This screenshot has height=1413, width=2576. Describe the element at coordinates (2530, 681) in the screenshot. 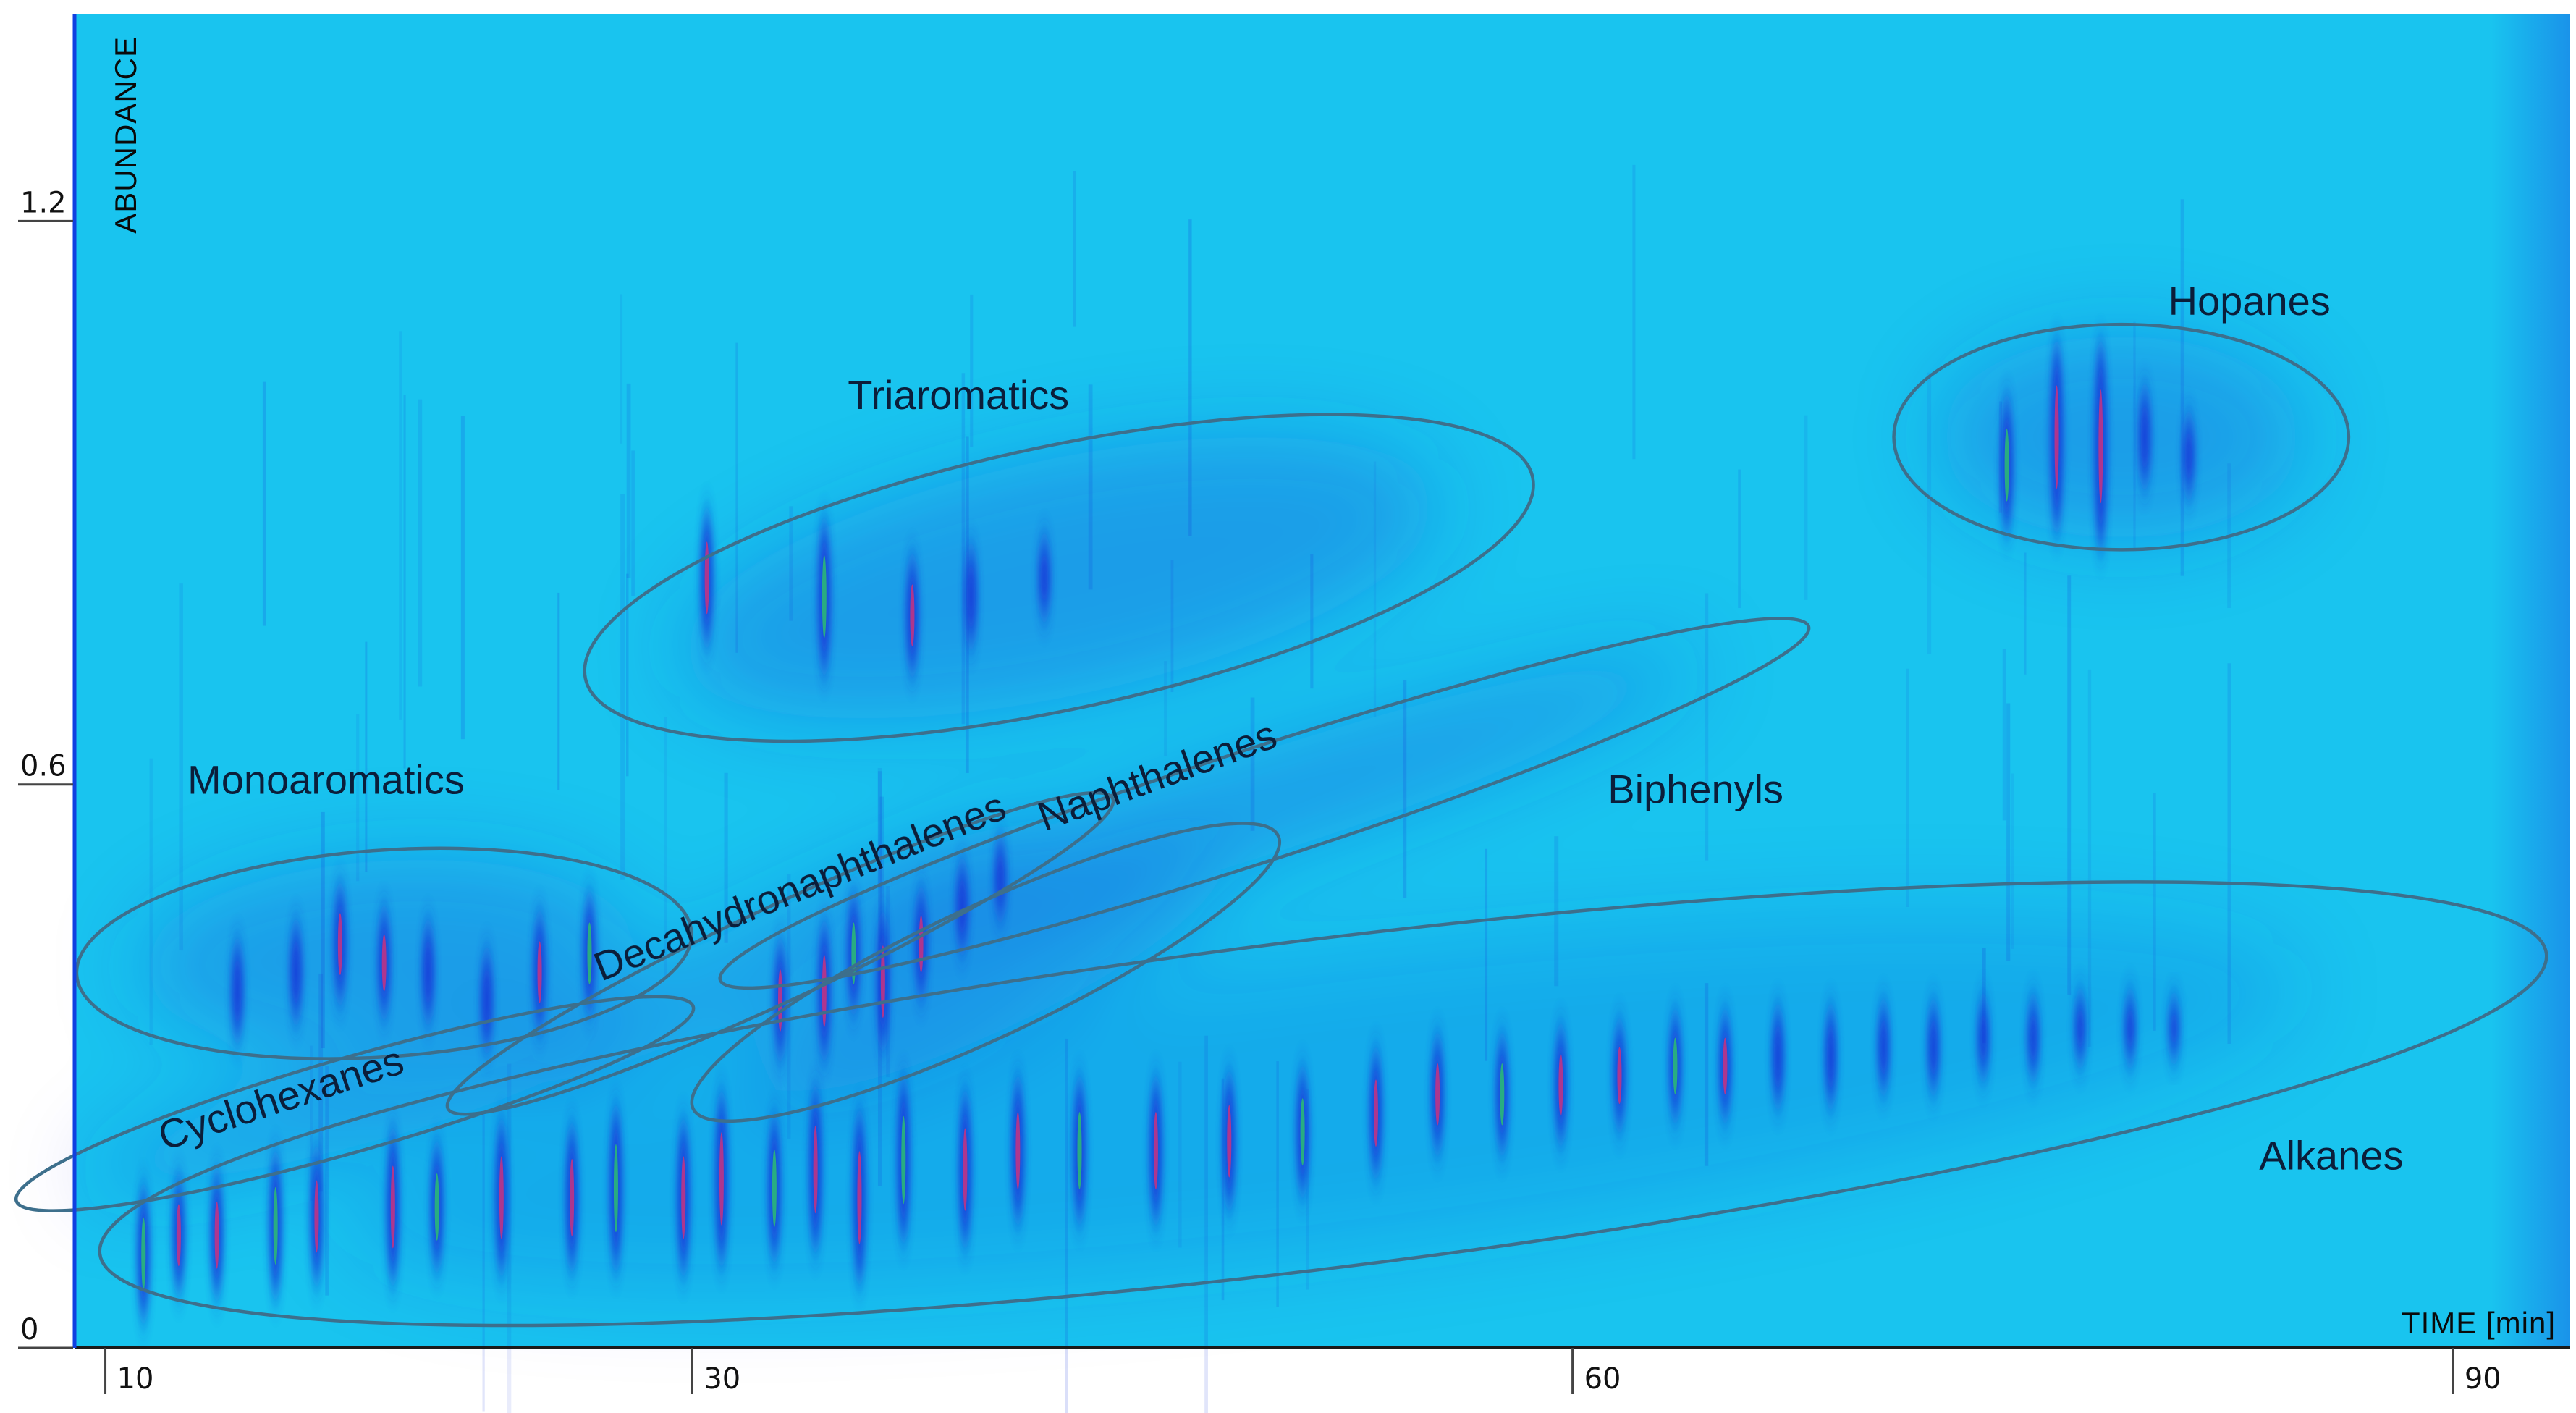

I see `right-edge-shading` at that location.